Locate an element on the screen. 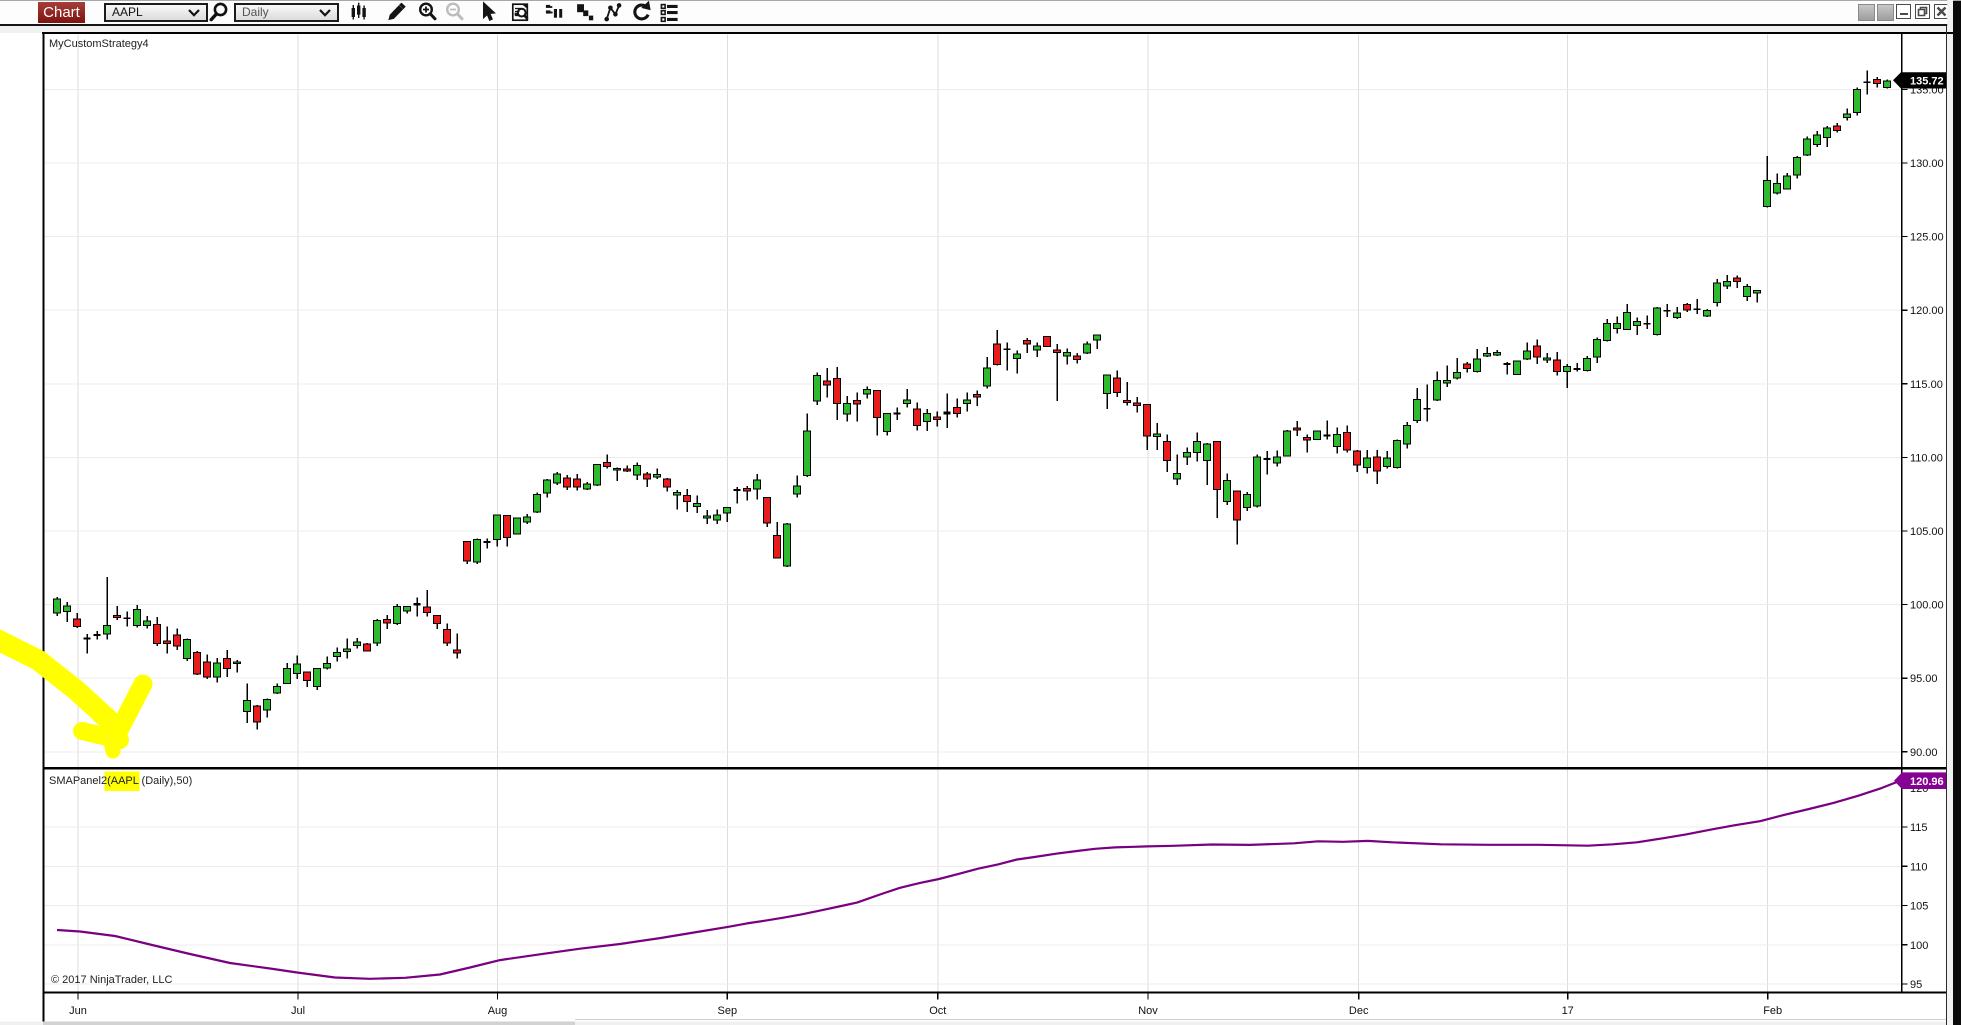  svg-text: Feb is located at coordinates (1772, 1011).